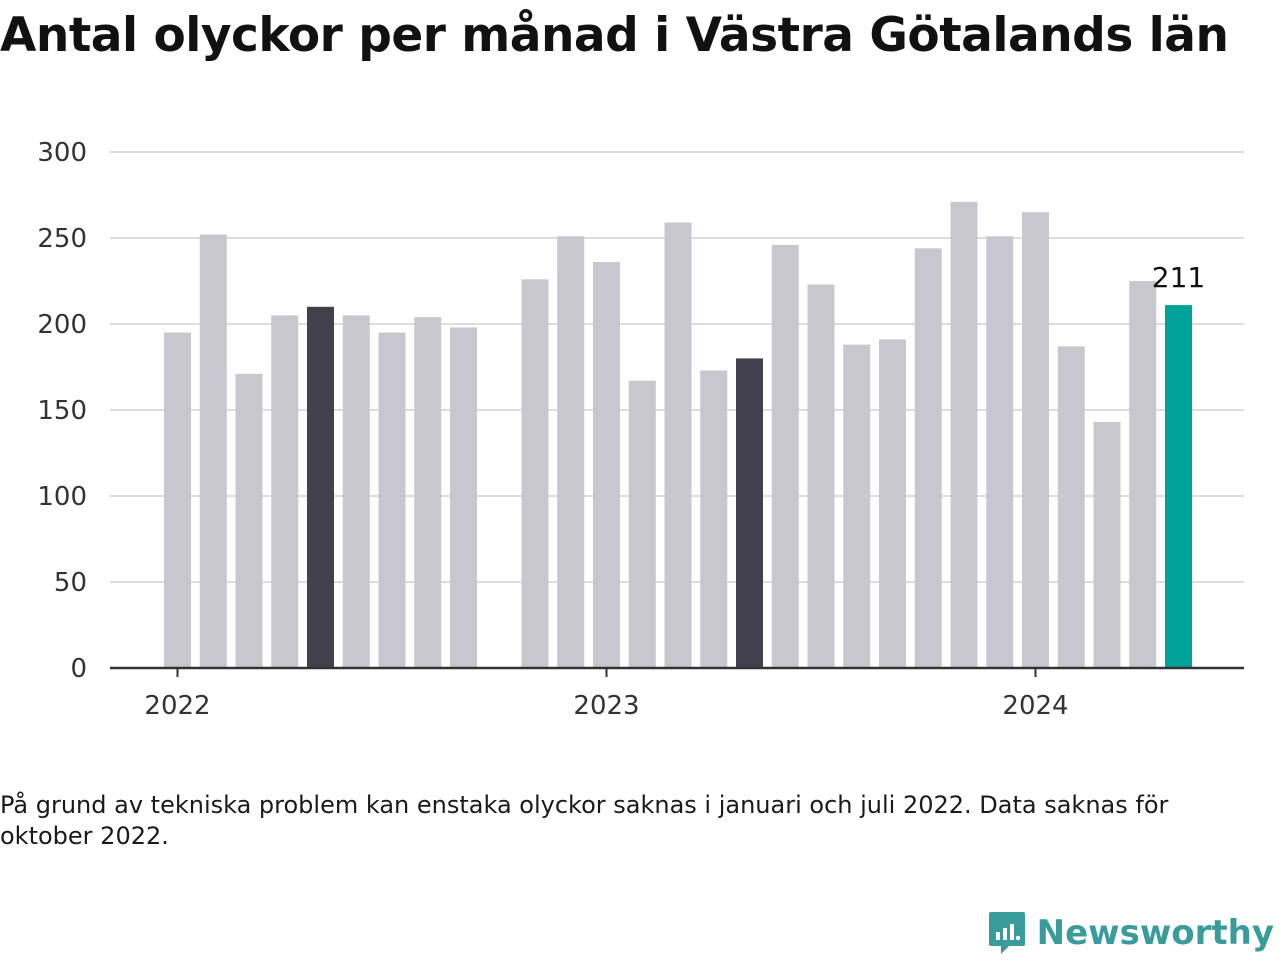  I want to click on x-tick-label: 2023, so click(606, 706).